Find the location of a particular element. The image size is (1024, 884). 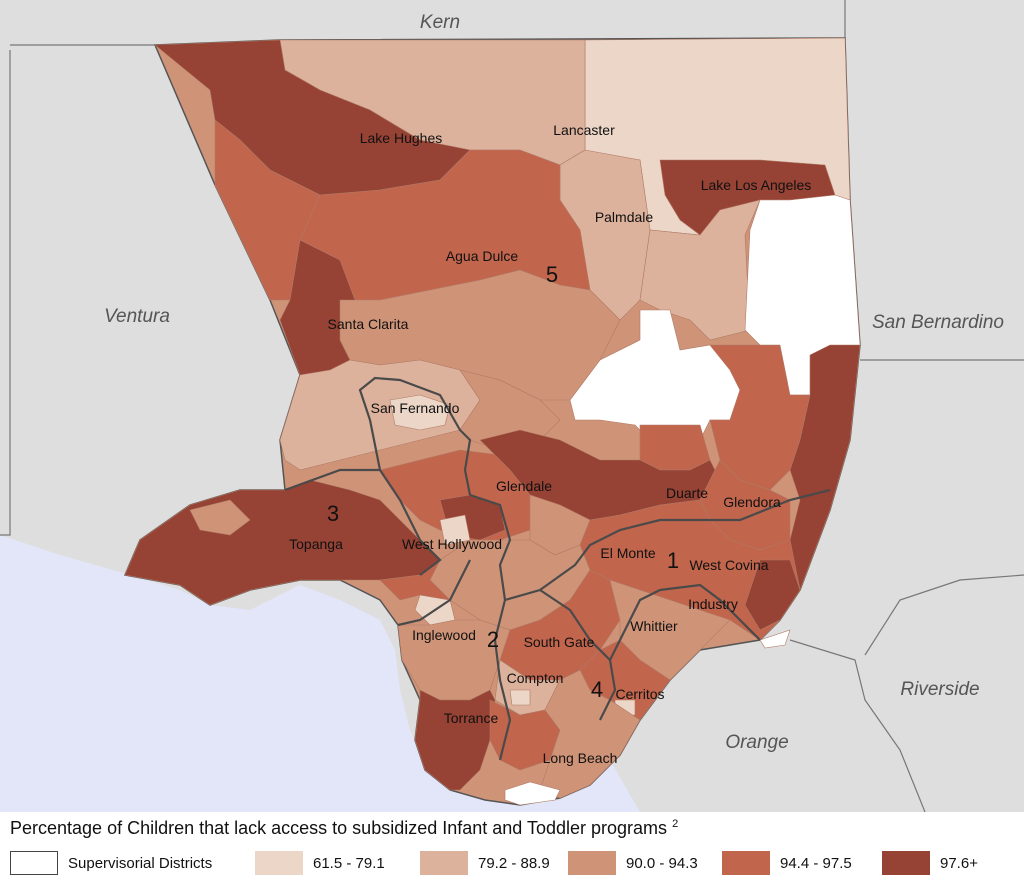

legend-item-4: 94.4 - 97.5 is located at coordinates (787, 863).